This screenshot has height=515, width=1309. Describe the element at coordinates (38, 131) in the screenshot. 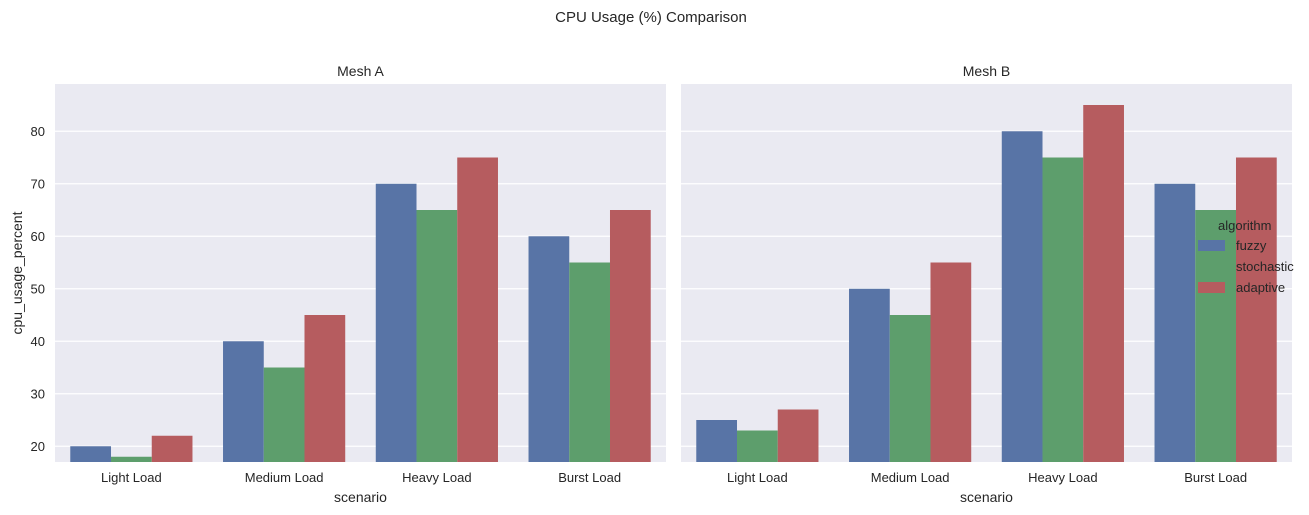

I see `y-tick-label: 80` at that location.